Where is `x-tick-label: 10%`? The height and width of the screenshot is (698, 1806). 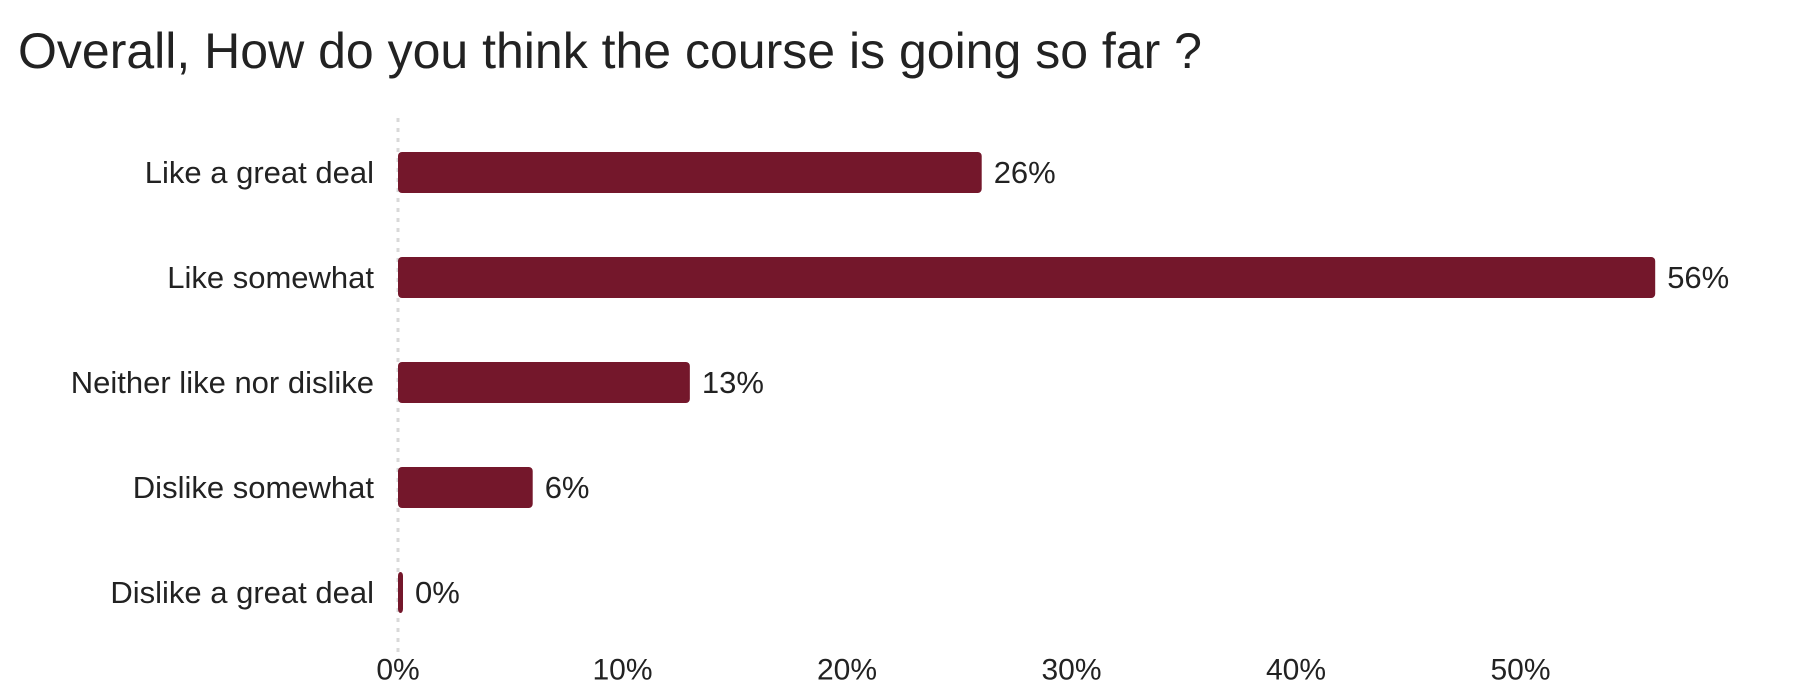
x-tick-label: 10% is located at coordinates (622, 670).